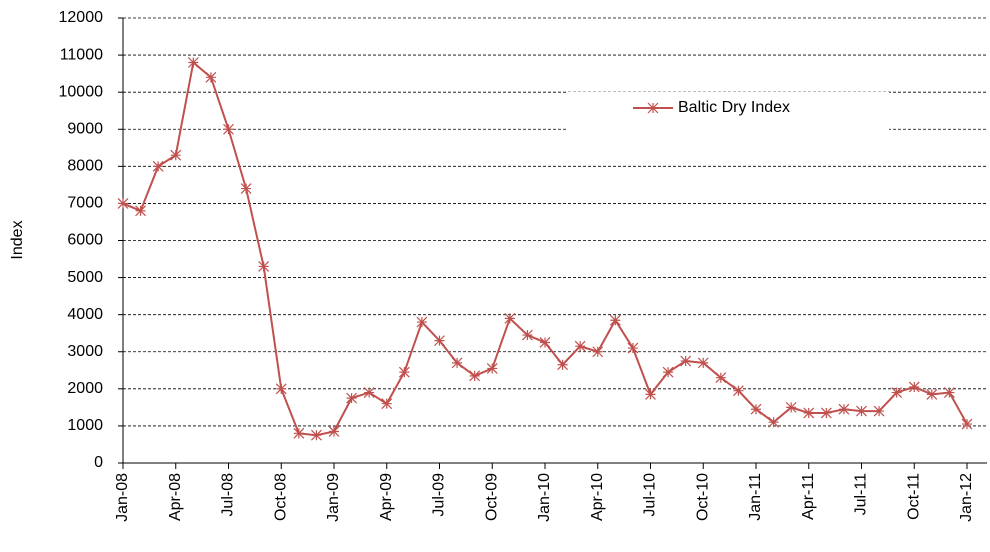 This screenshot has height=552, width=990. What do you see at coordinates (544, 497) in the screenshot?
I see `x-tick-label: Jan-10` at bounding box center [544, 497].